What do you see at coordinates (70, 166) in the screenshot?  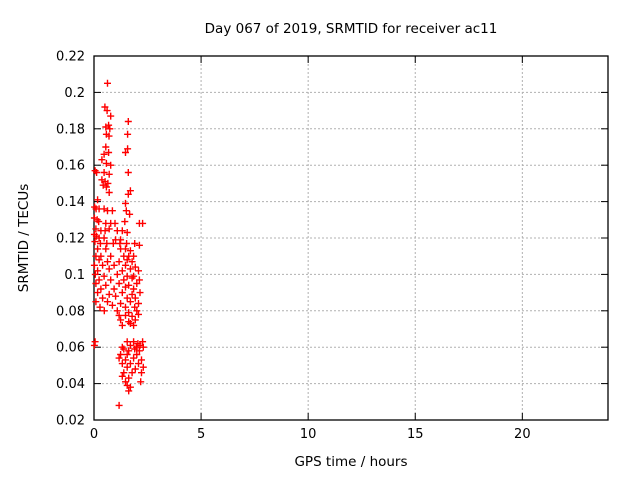 I see `y-tick-label: 0.16` at bounding box center [70, 166].